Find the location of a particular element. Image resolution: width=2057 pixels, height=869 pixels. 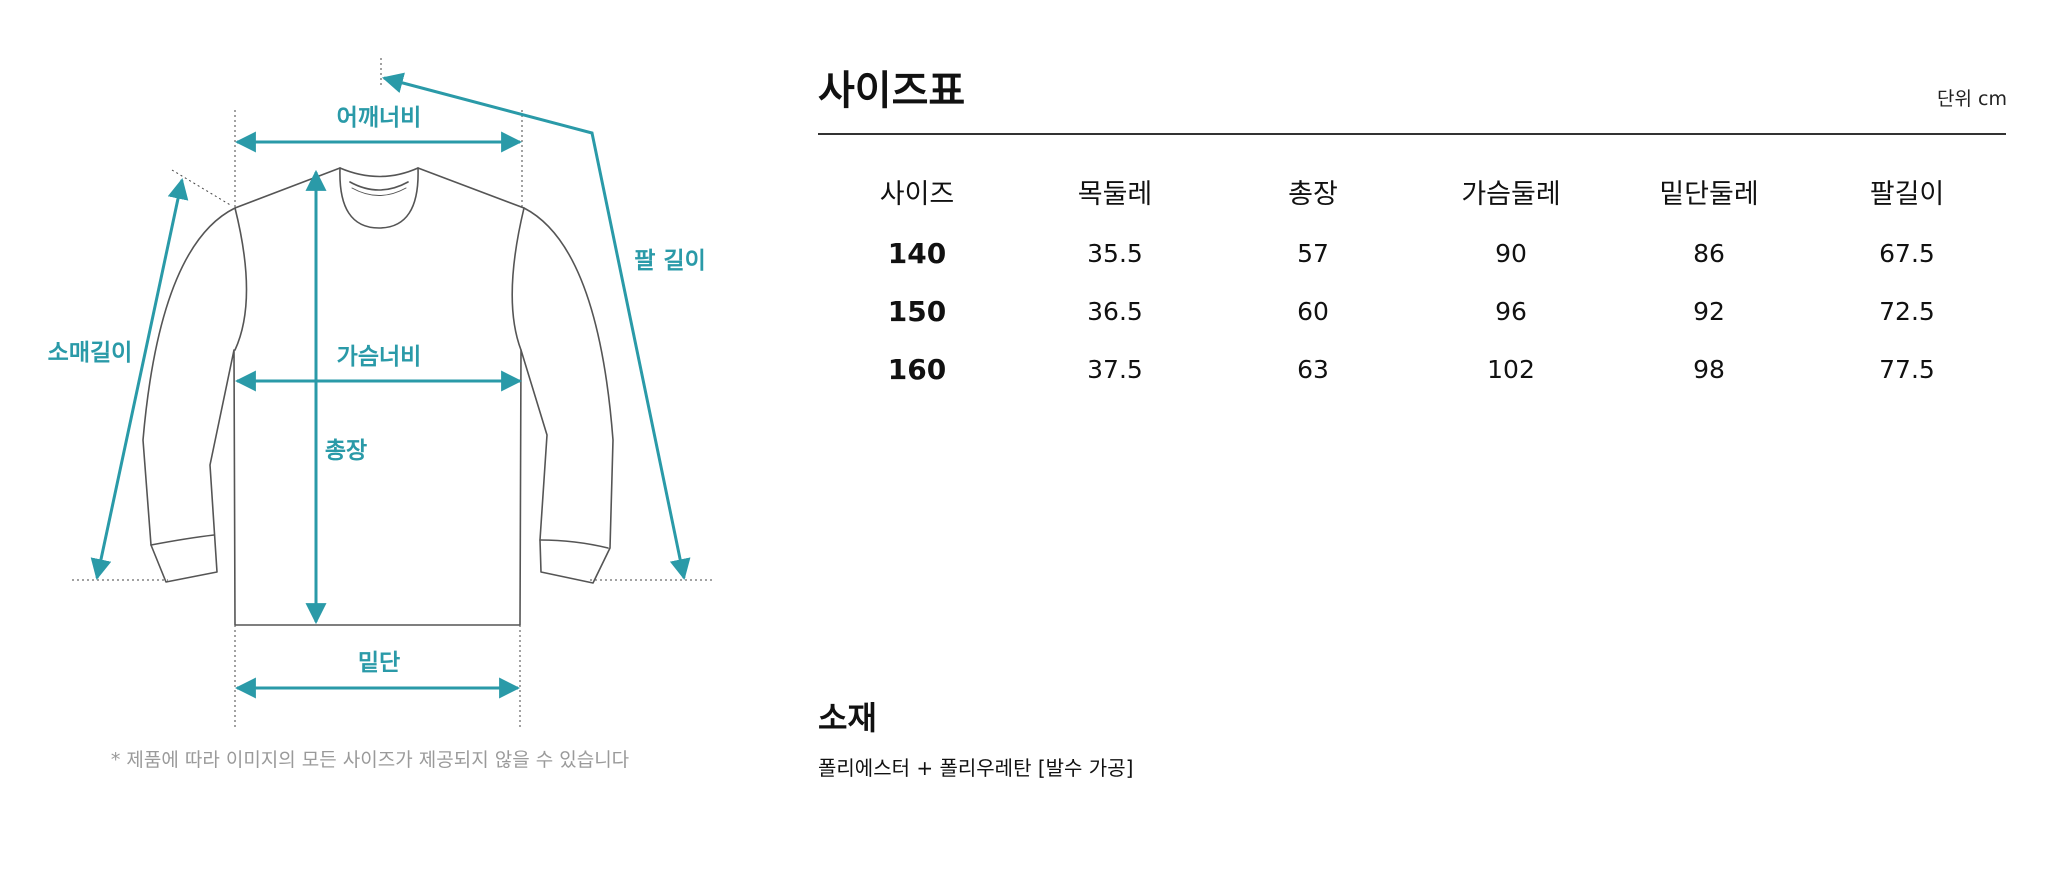

table-row: 140 35.5 57 90 86 67.5 is located at coordinates (1412, 253).